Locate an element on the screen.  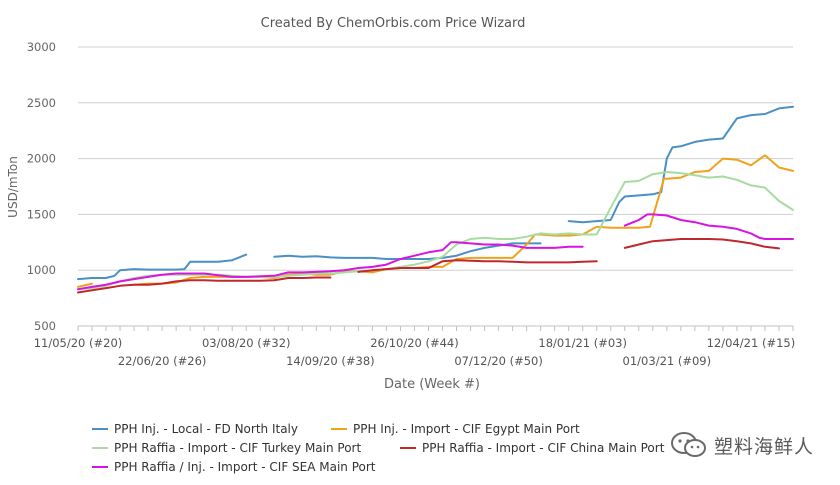
y-tick-label: 500 is located at coordinates (45, 326).